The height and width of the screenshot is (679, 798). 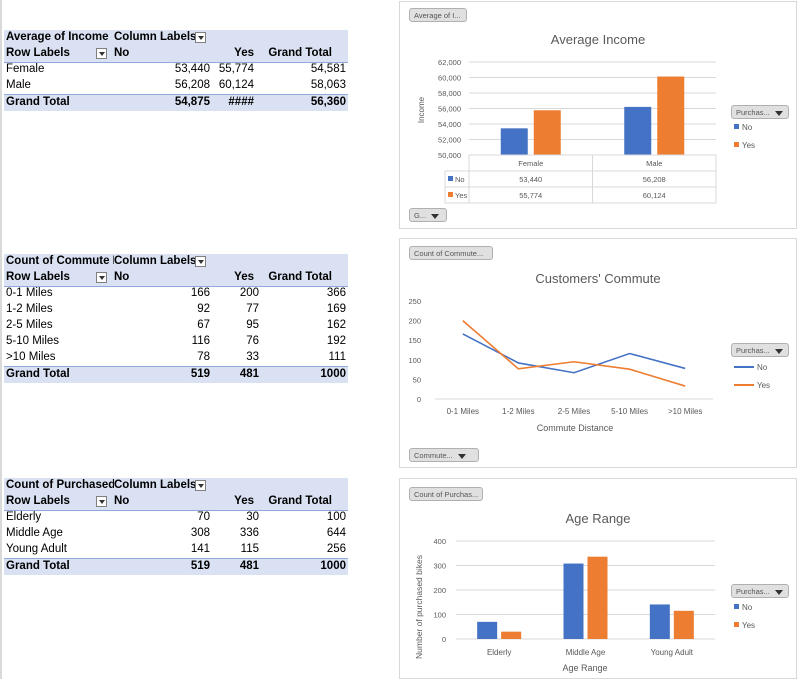 I want to click on table-row: 0-1 Miles 166 200 366, so click(x=176, y=294).